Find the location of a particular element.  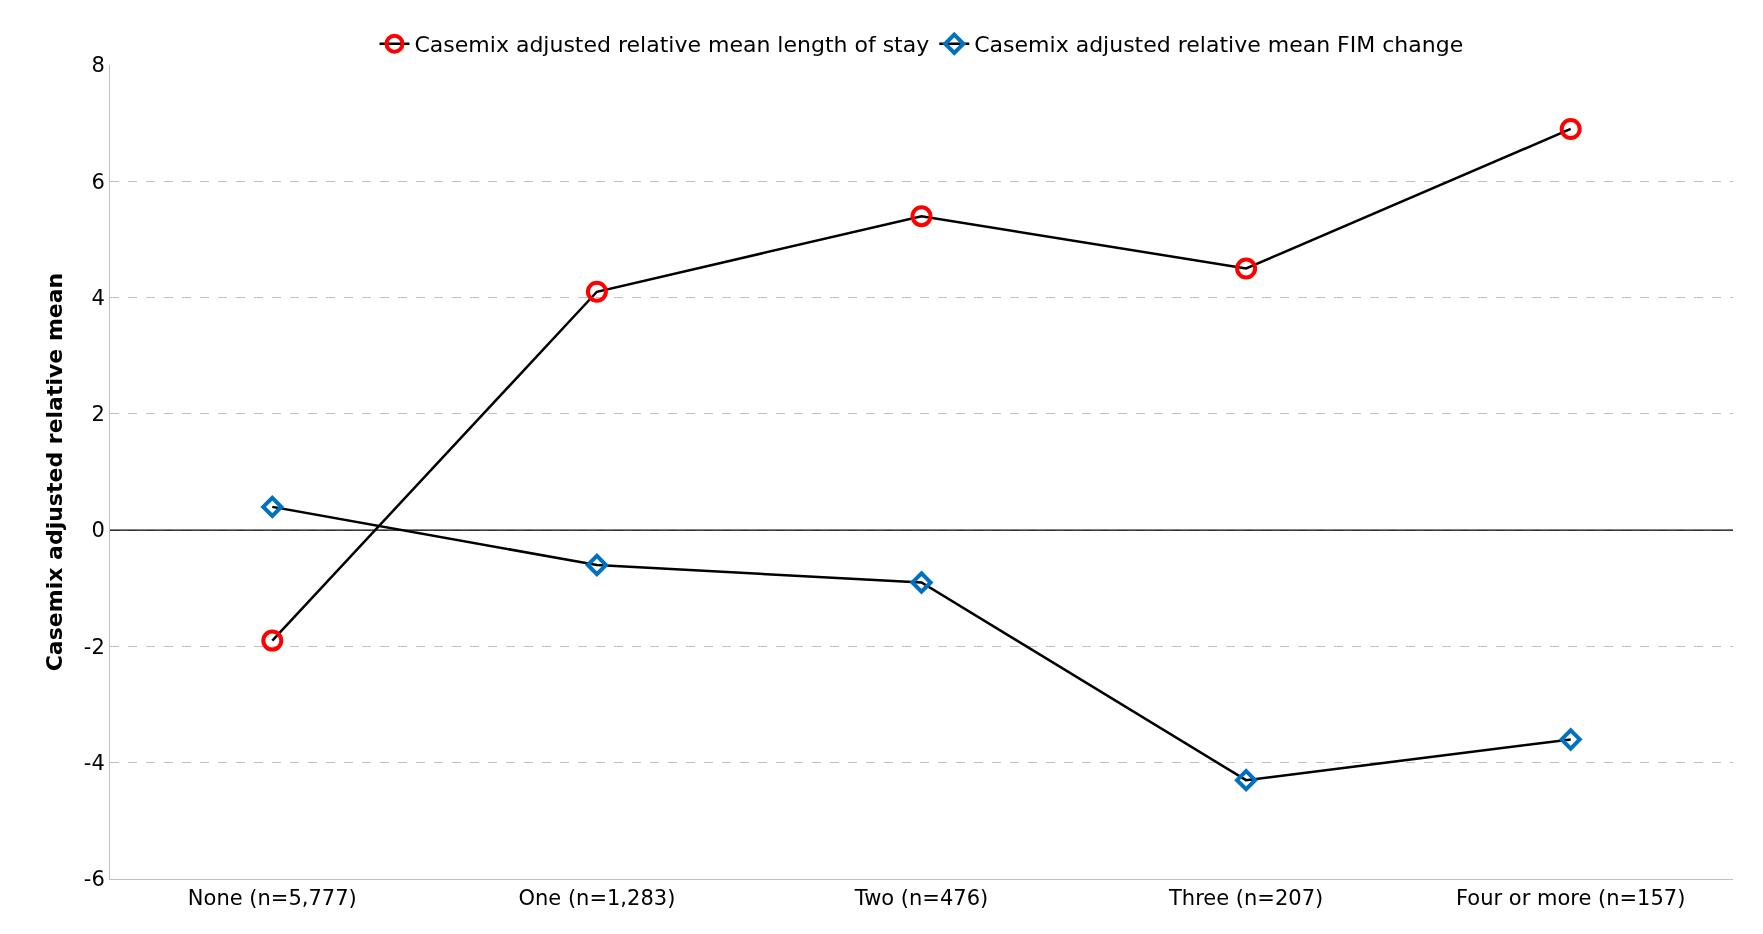

y-tick-label: 4 is located at coordinates (98, 297).